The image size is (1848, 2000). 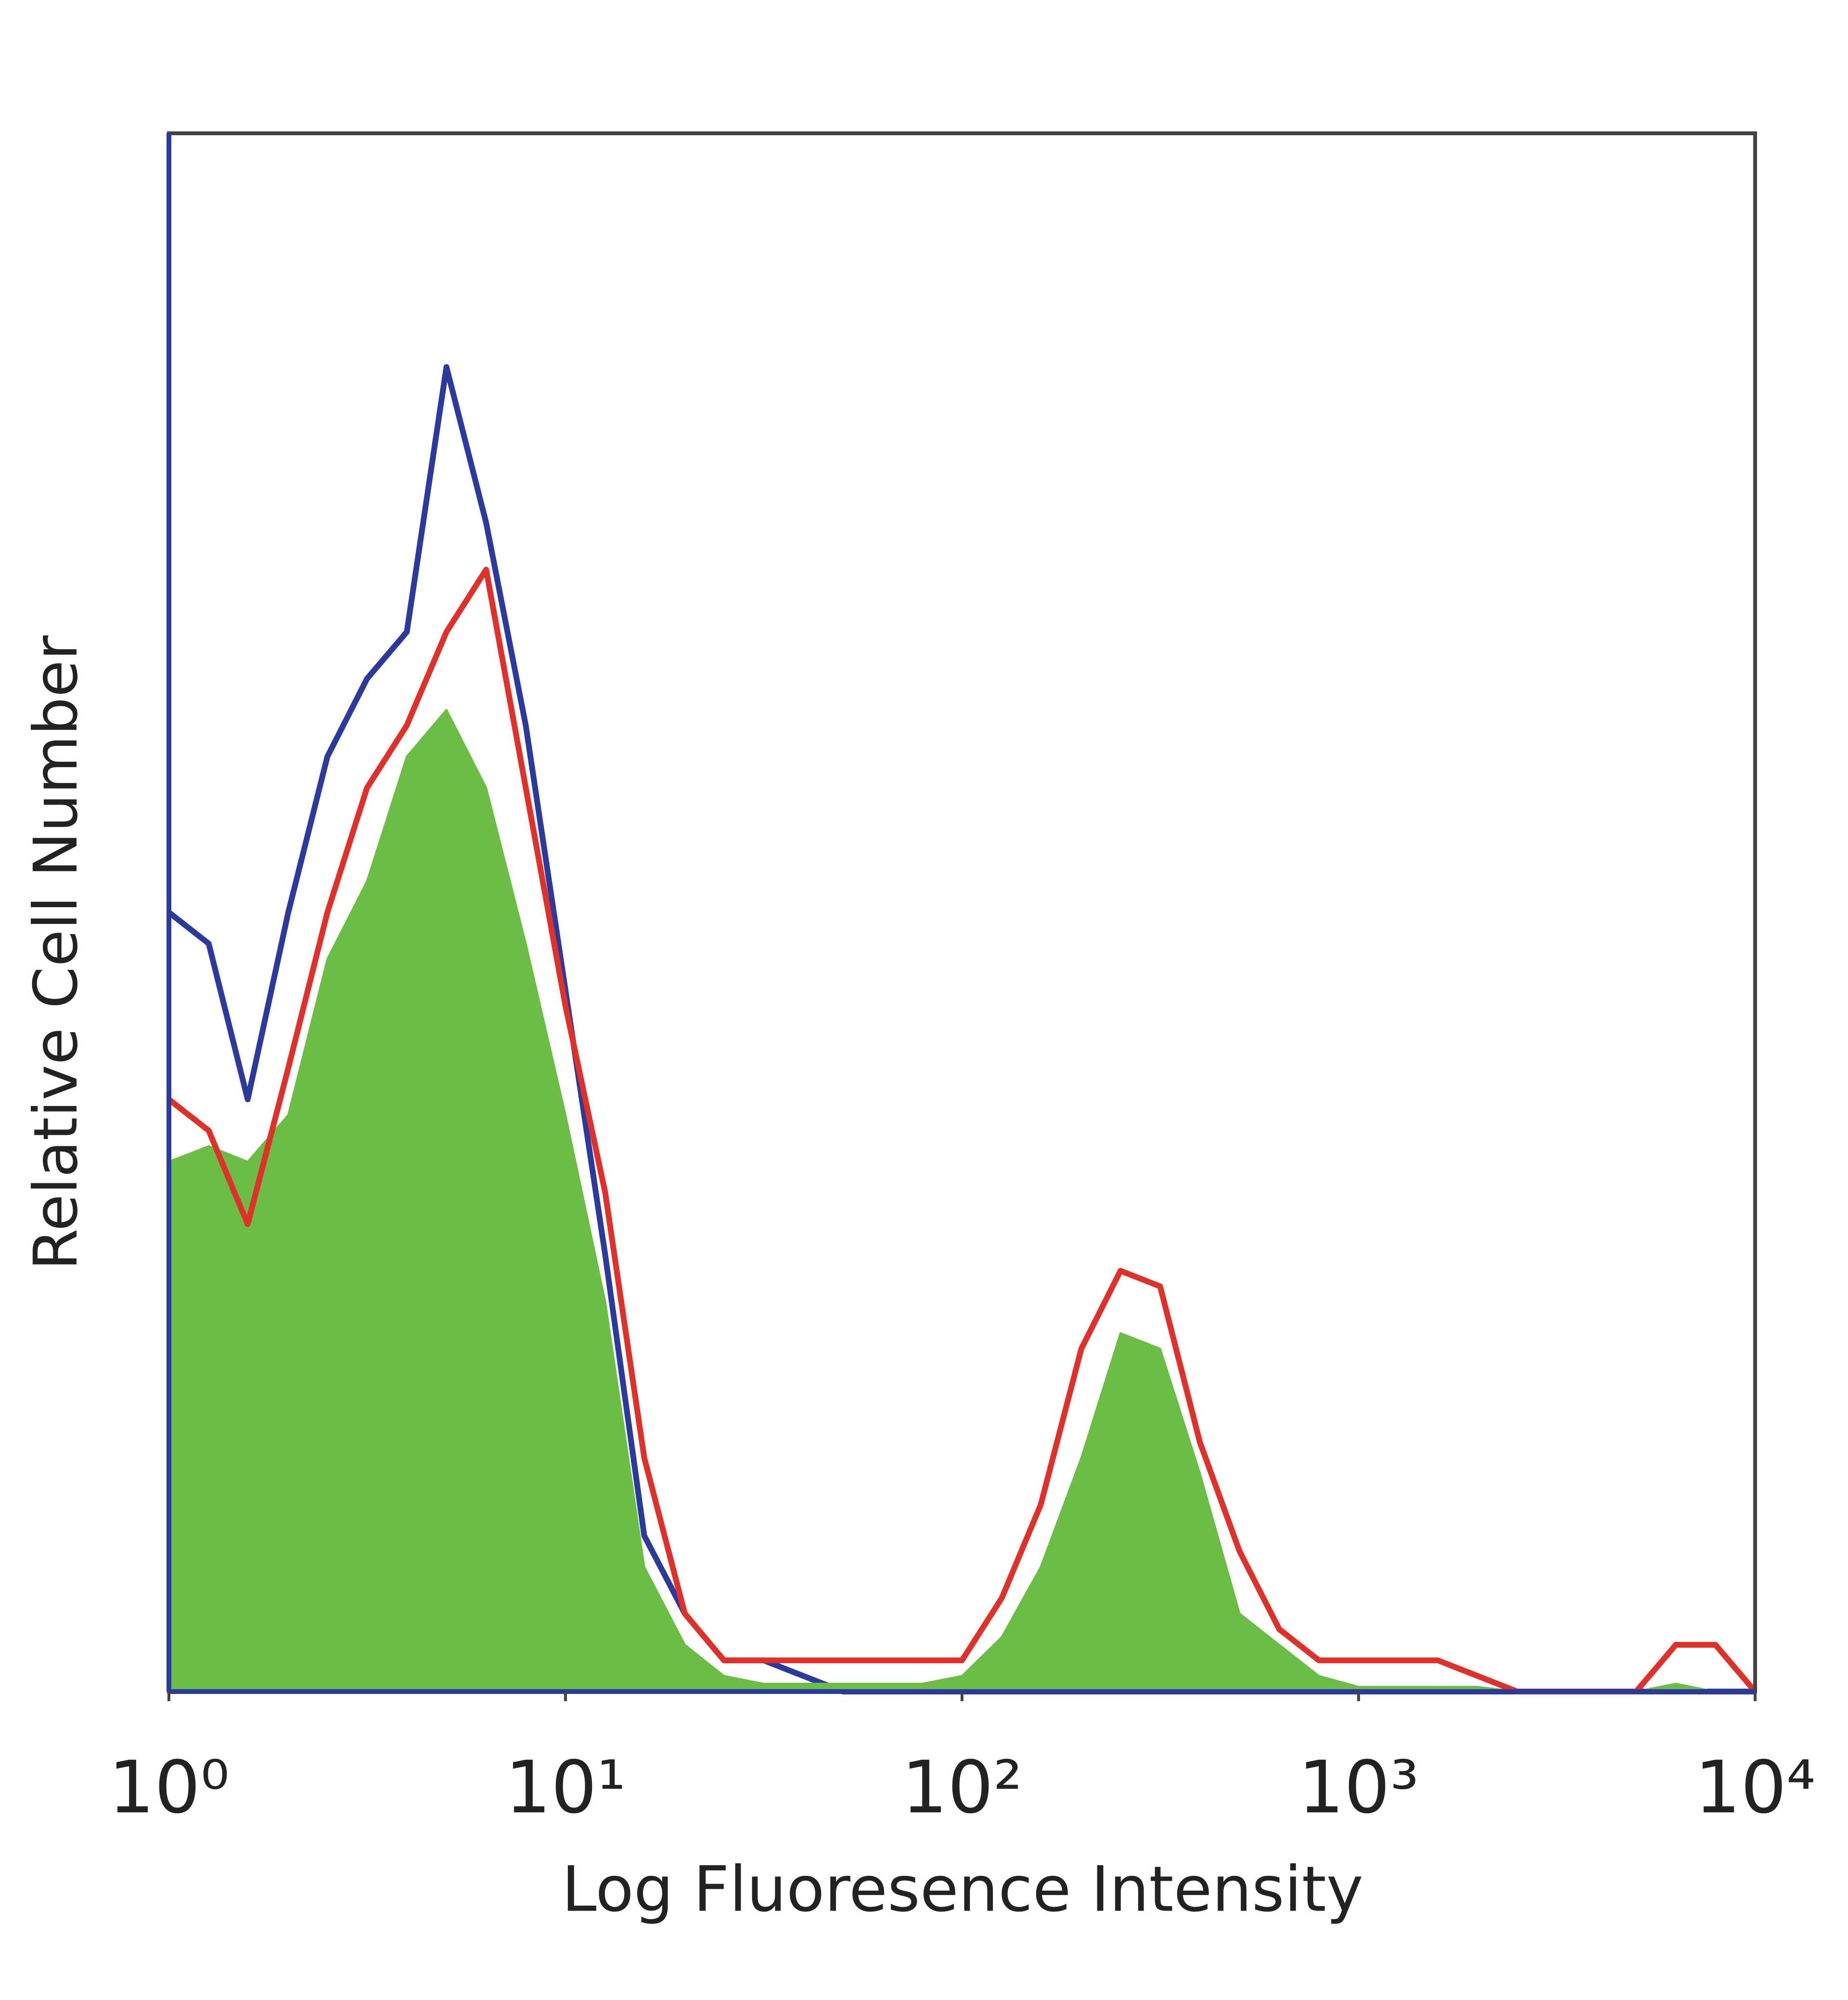 What do you see at coordinates (56, 952) in the screenshot?
I see `y-axis-label: Relative Cell Number` at bounding box center [56, 952].